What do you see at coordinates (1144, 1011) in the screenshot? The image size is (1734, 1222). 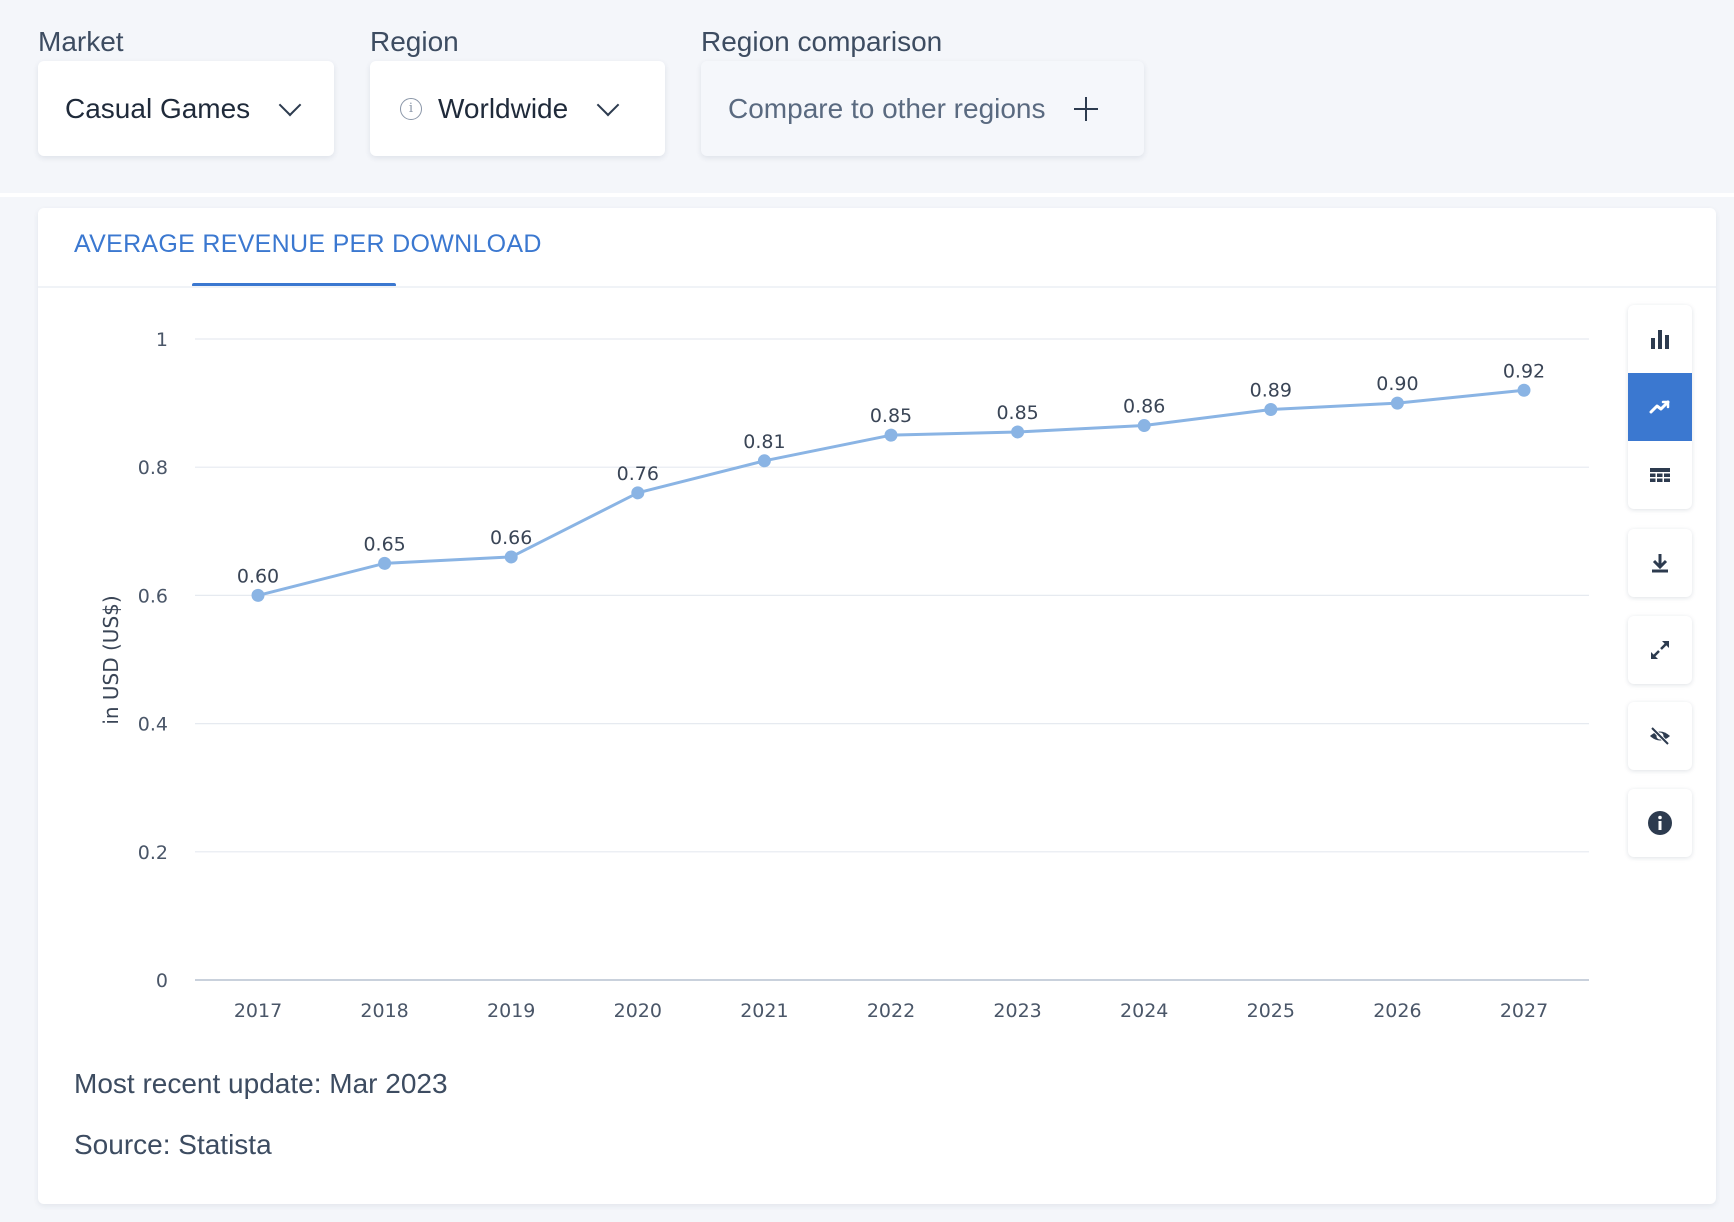 I see `x-tick-label: 2024` at bounding box center [1144, 1011].